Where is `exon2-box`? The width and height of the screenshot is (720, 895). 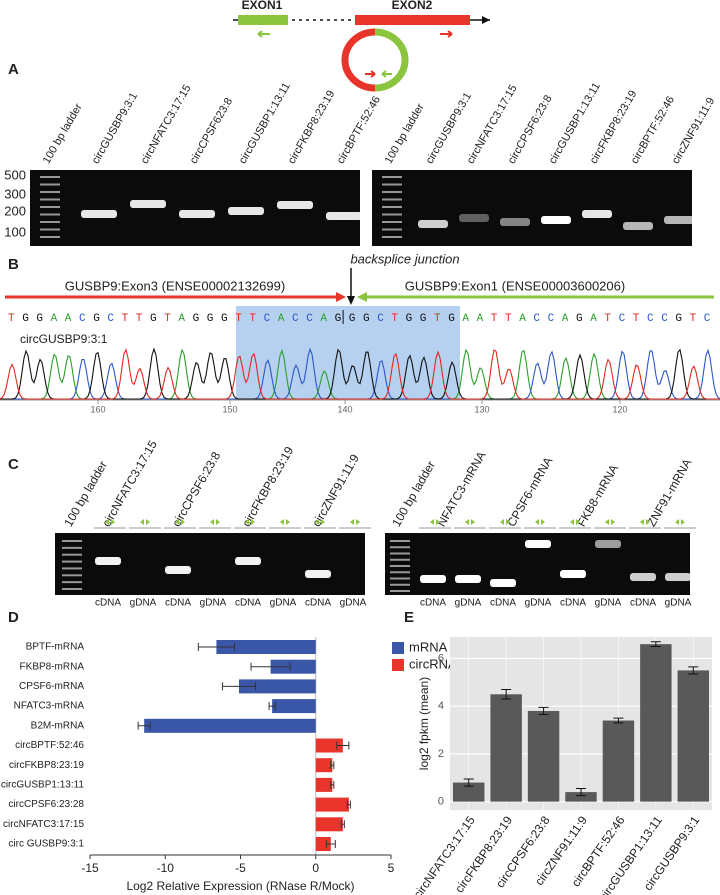
exon2-box is located at coordinates (412, 20).